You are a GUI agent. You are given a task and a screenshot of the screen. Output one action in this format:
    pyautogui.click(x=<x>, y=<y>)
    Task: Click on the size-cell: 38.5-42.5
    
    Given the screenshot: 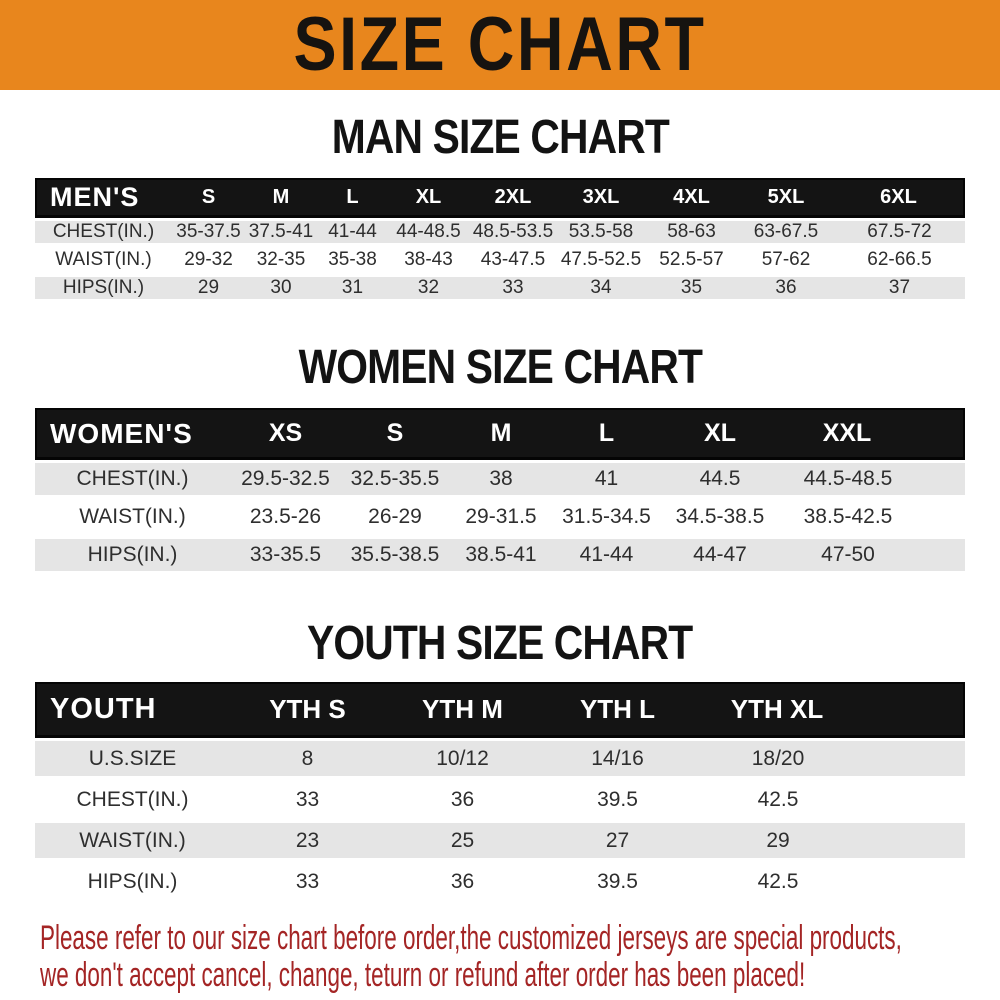 What is the action you would take?
    pyautogui.click(x=848, y=516)
    